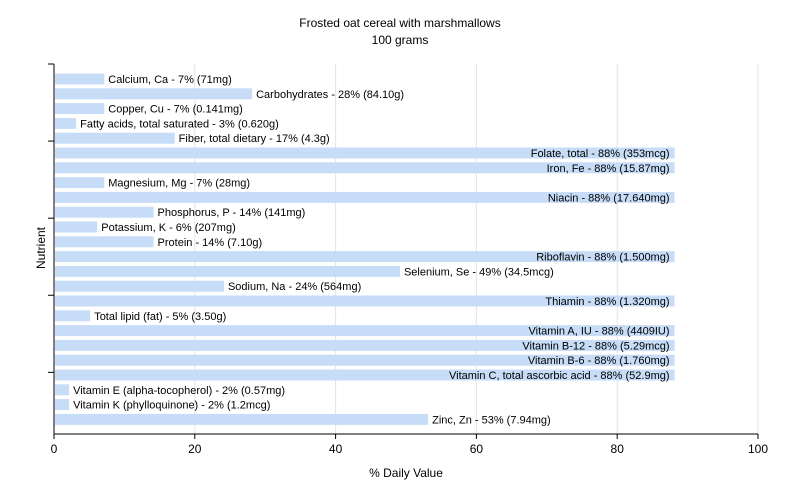  What do you see at coordinates (195, 449) in the screenshot?
I see `x-tick-label: 20` at bounding box center [195, 449].